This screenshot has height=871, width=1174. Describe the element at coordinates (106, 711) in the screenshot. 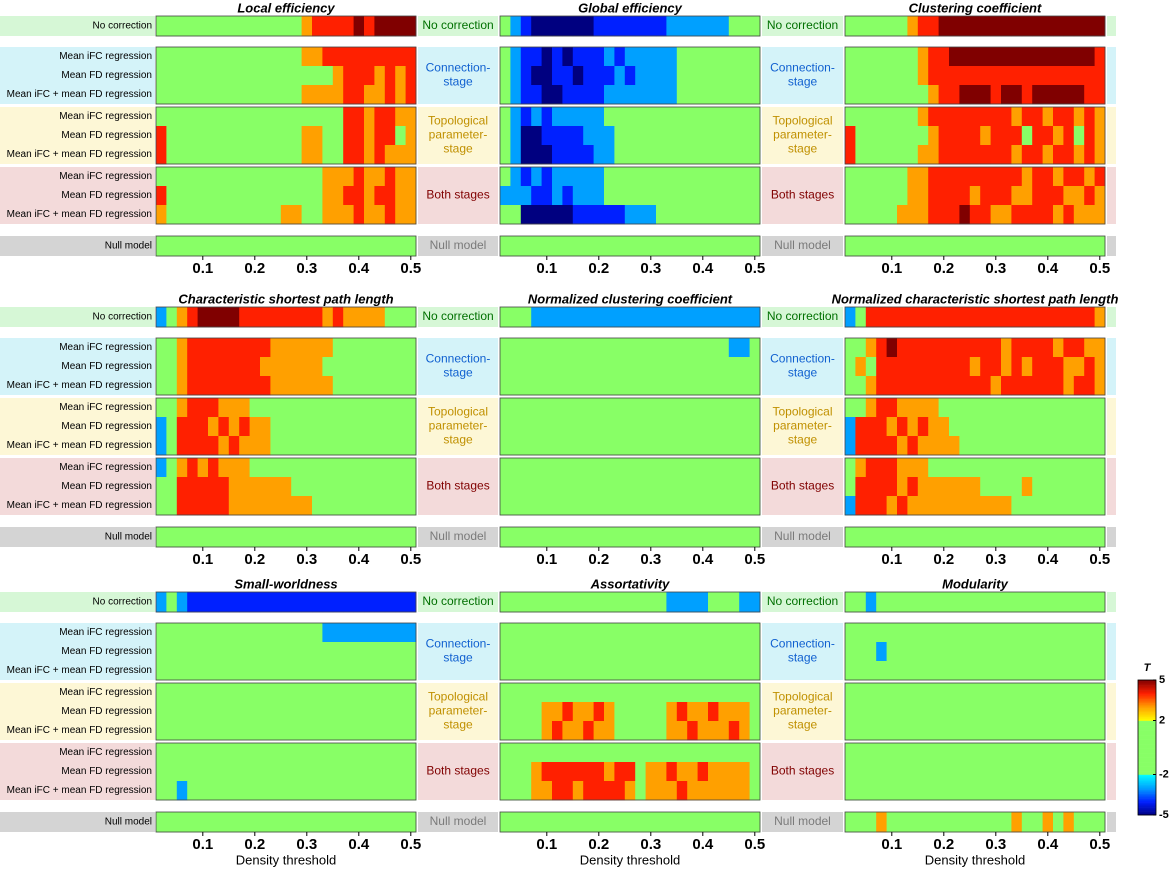

I see `row-label: Mean FD regression` at that location.